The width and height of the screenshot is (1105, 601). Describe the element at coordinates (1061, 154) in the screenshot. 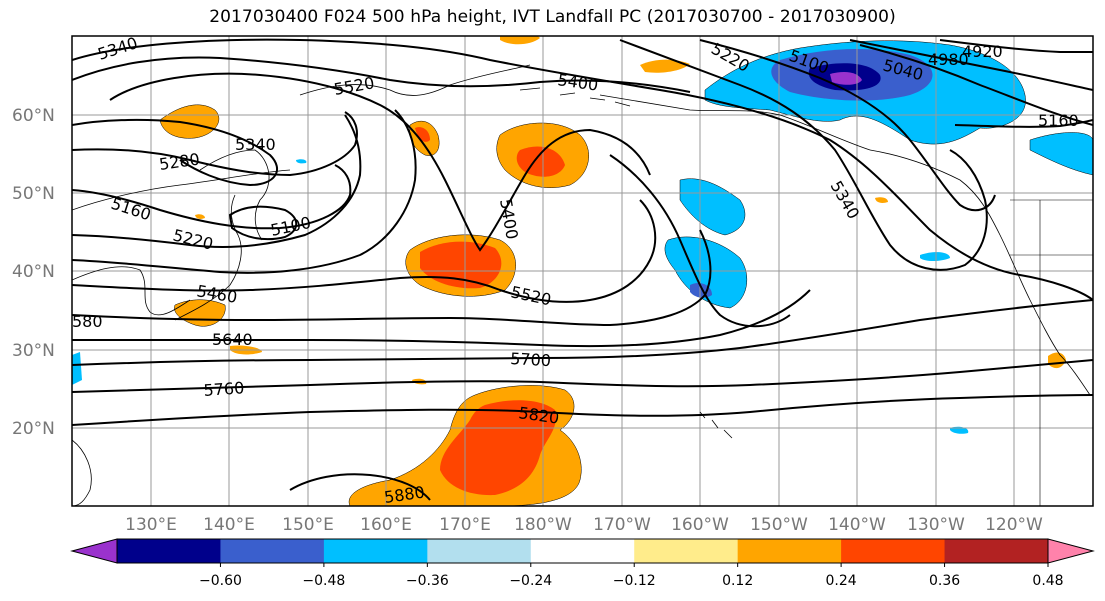

I see `blue-patch-rockies` at that location.